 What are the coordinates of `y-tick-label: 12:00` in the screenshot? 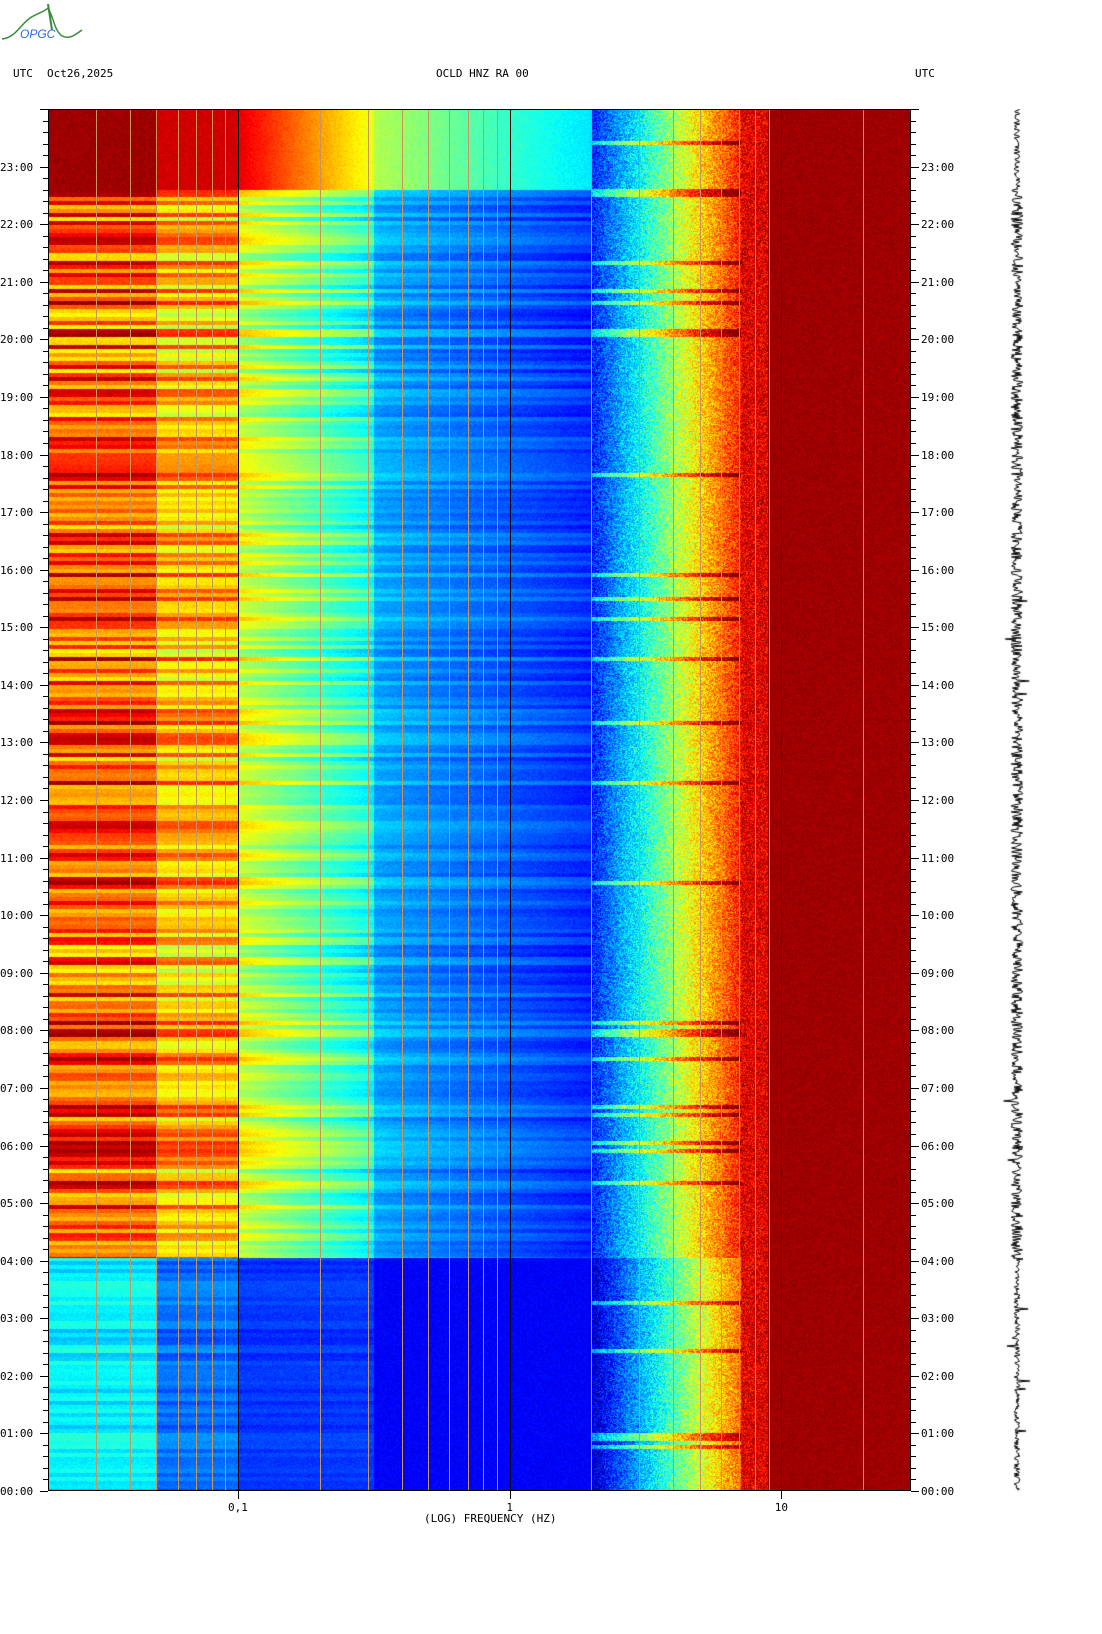 It's located at (17, 800).